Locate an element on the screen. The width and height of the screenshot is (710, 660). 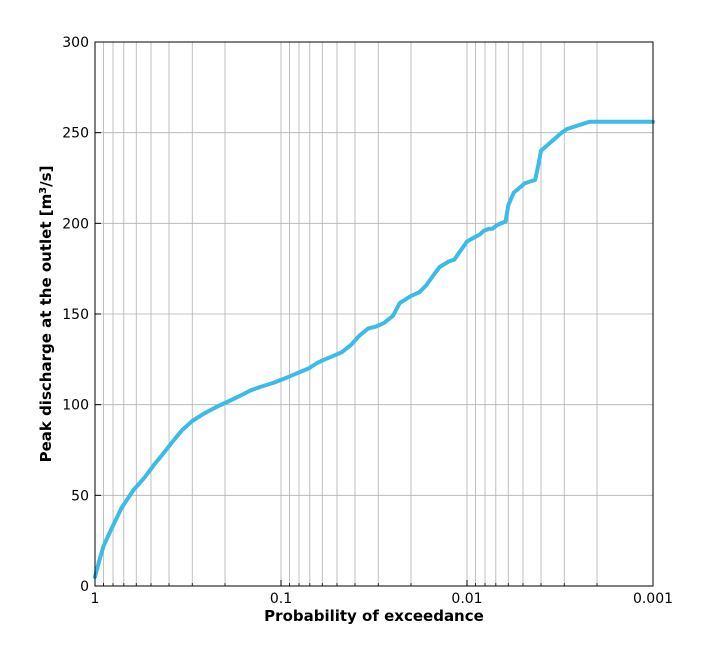
y-axis-label: Peak discharge at the outlet [m3/s] is located at coordinates (46, 314).